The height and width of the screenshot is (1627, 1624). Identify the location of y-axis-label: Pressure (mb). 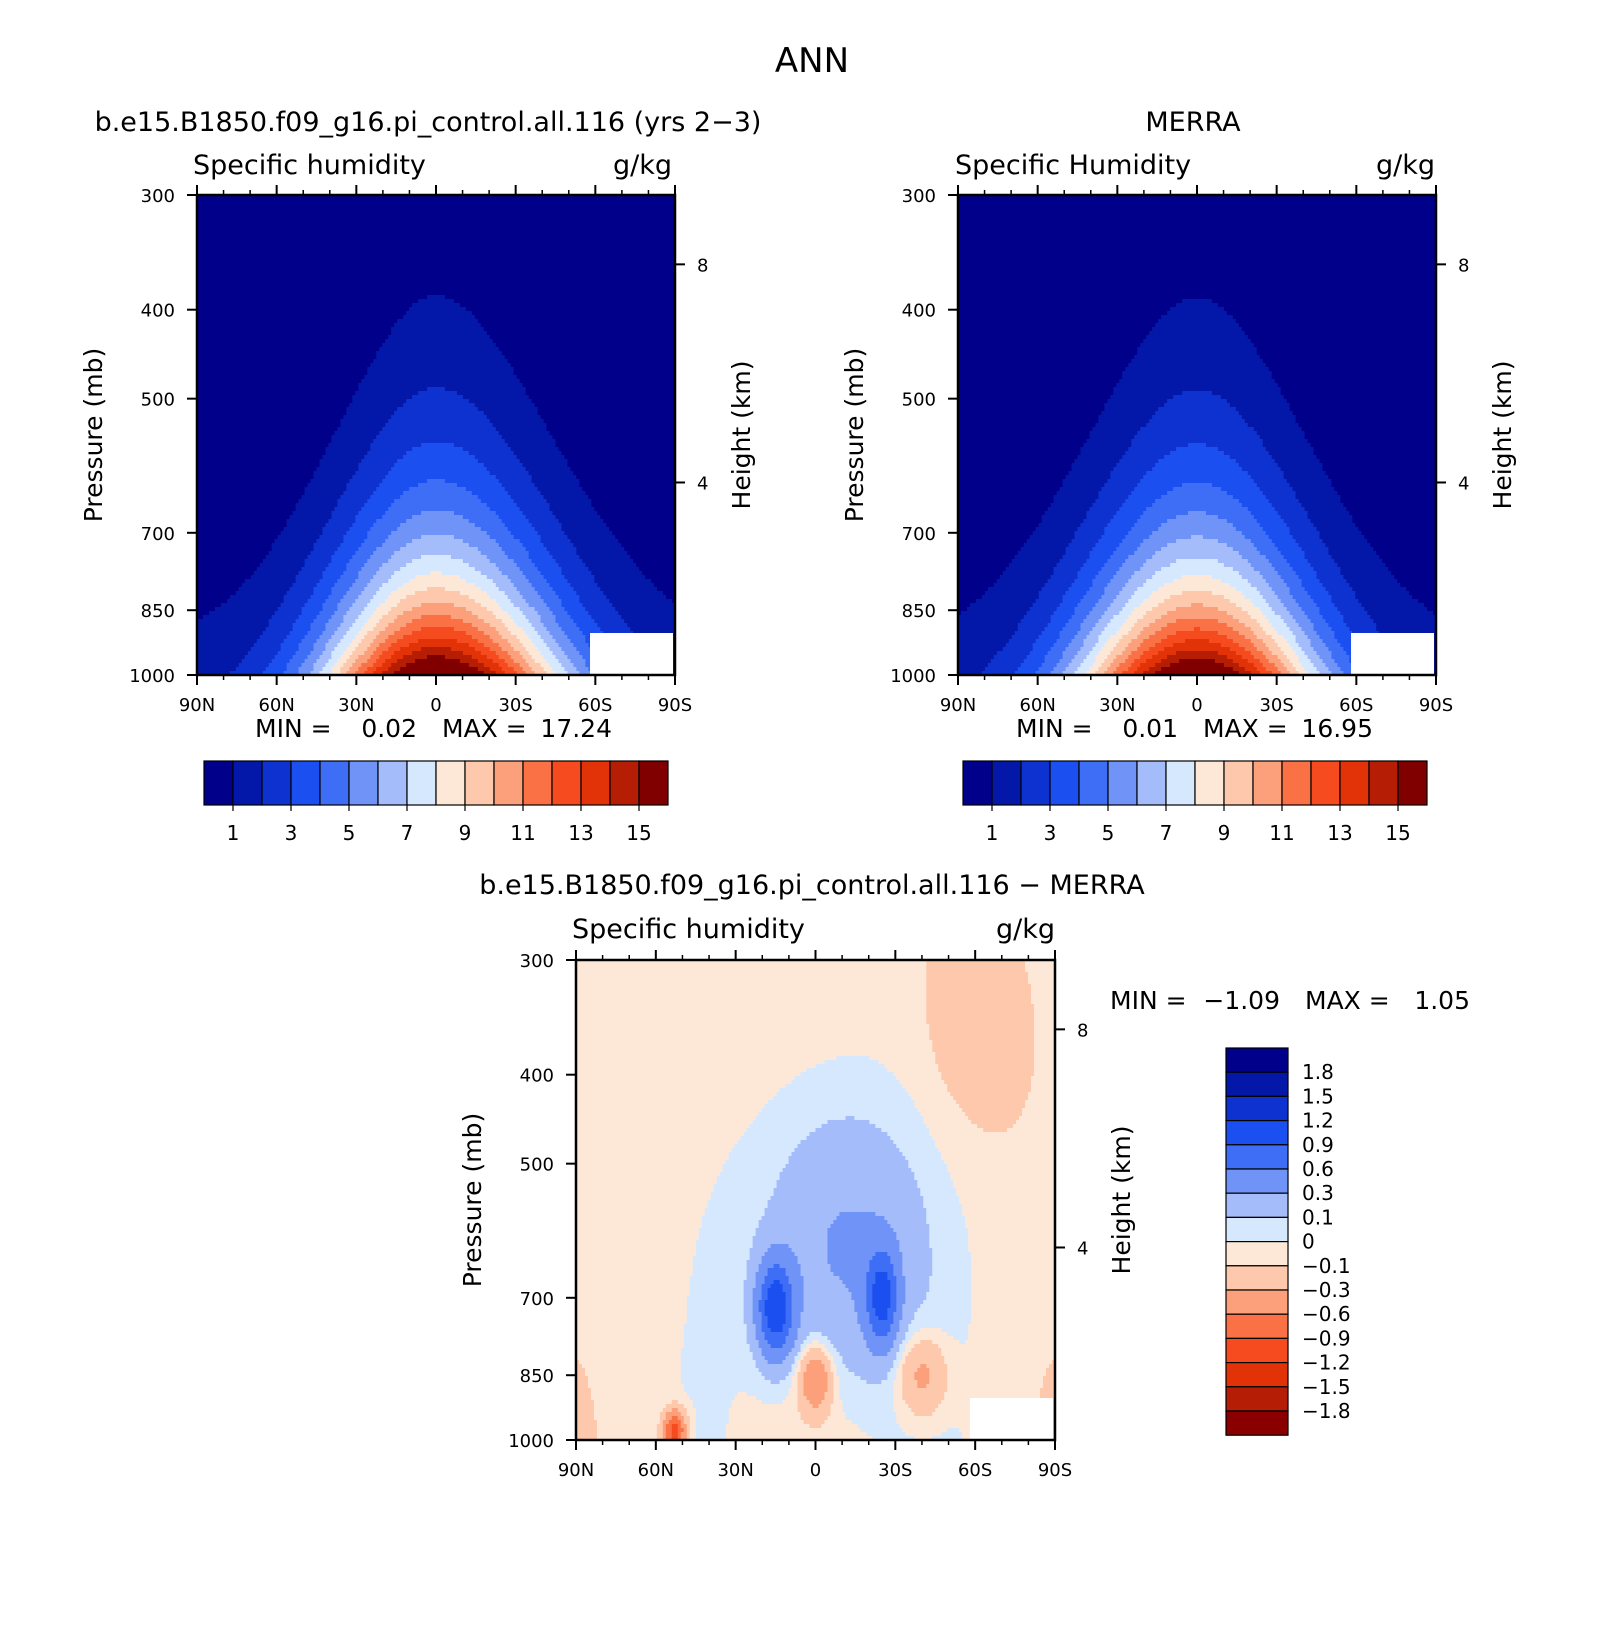
(93, 435).